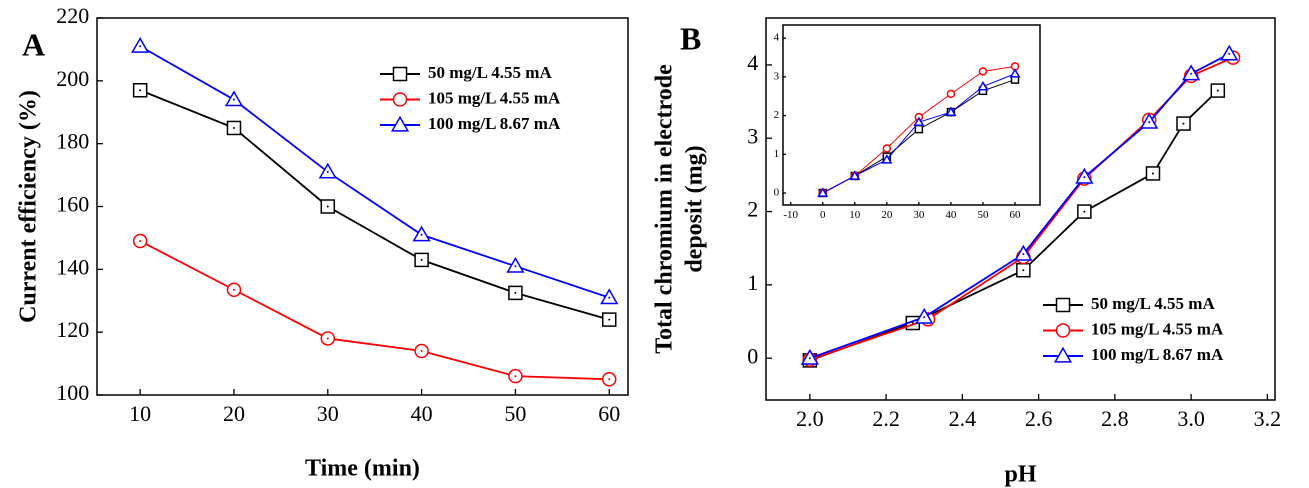 Image resolution: width=1309 pixels, height=488 pixels. What do you see at coordinates (33, 44) in the screenshot?
I see `panel-letter: A` at bounding box center [33, 44].